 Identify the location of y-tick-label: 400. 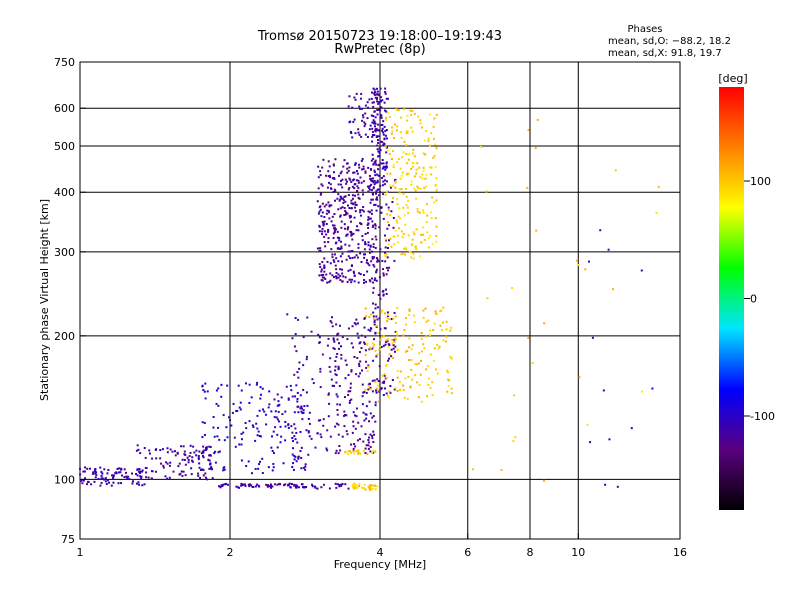
(64, 192).